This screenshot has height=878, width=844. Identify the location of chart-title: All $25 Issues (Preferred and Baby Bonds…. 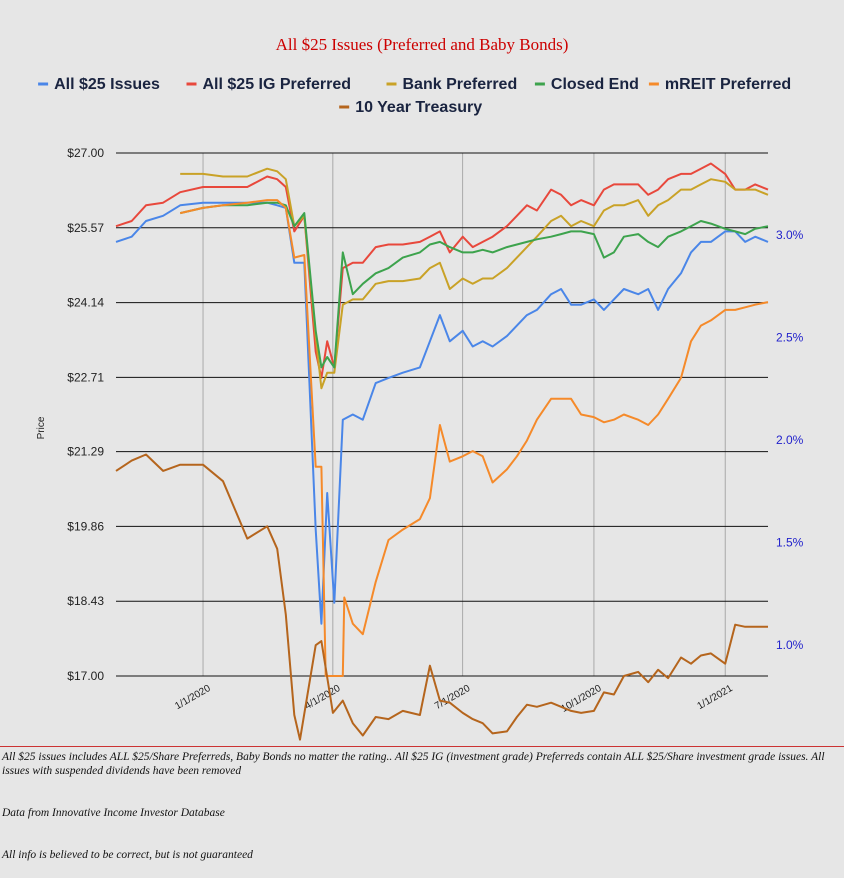
(422, 44).